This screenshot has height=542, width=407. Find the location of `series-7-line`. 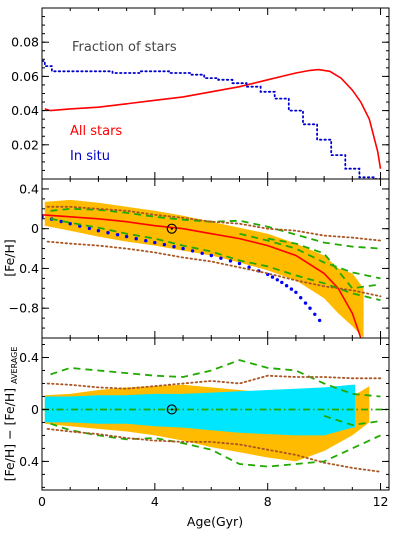

series-7-line is located at coordinates (214, 269).